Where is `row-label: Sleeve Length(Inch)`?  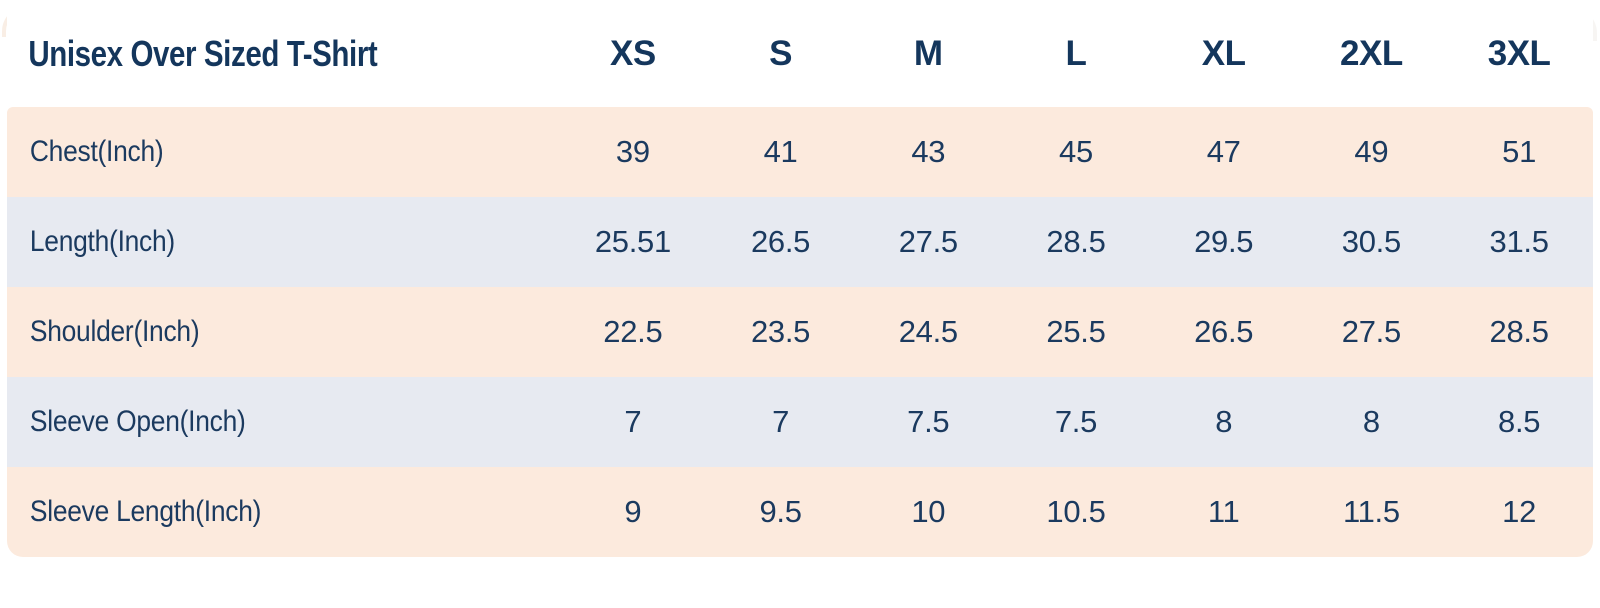 row-label: Sleeve Length(Inch) is located at coordinates (283, 512).